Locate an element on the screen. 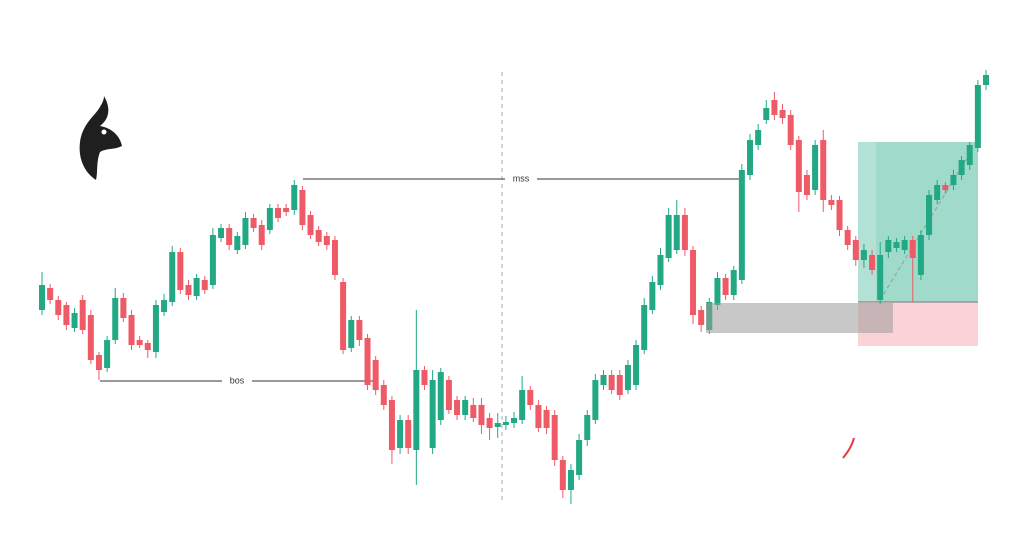 Image resolution: width=1024 pixels, height=538 pixels. bos-label: bos is located at coordinates (237, 380).